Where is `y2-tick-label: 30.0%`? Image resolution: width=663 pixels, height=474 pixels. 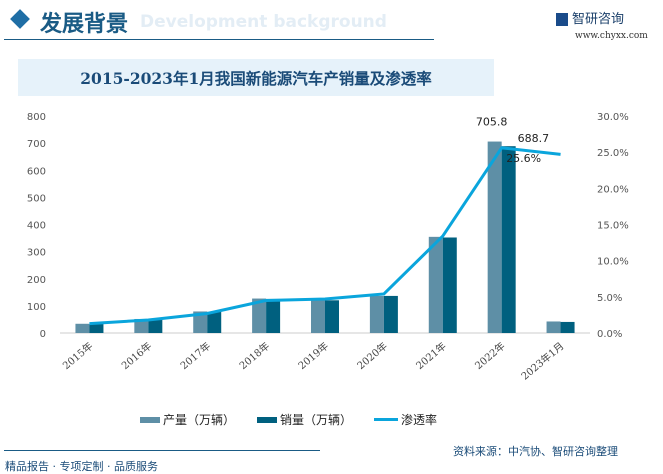 y2-tick-label: 30.0% is located at coordinates (613, 117).